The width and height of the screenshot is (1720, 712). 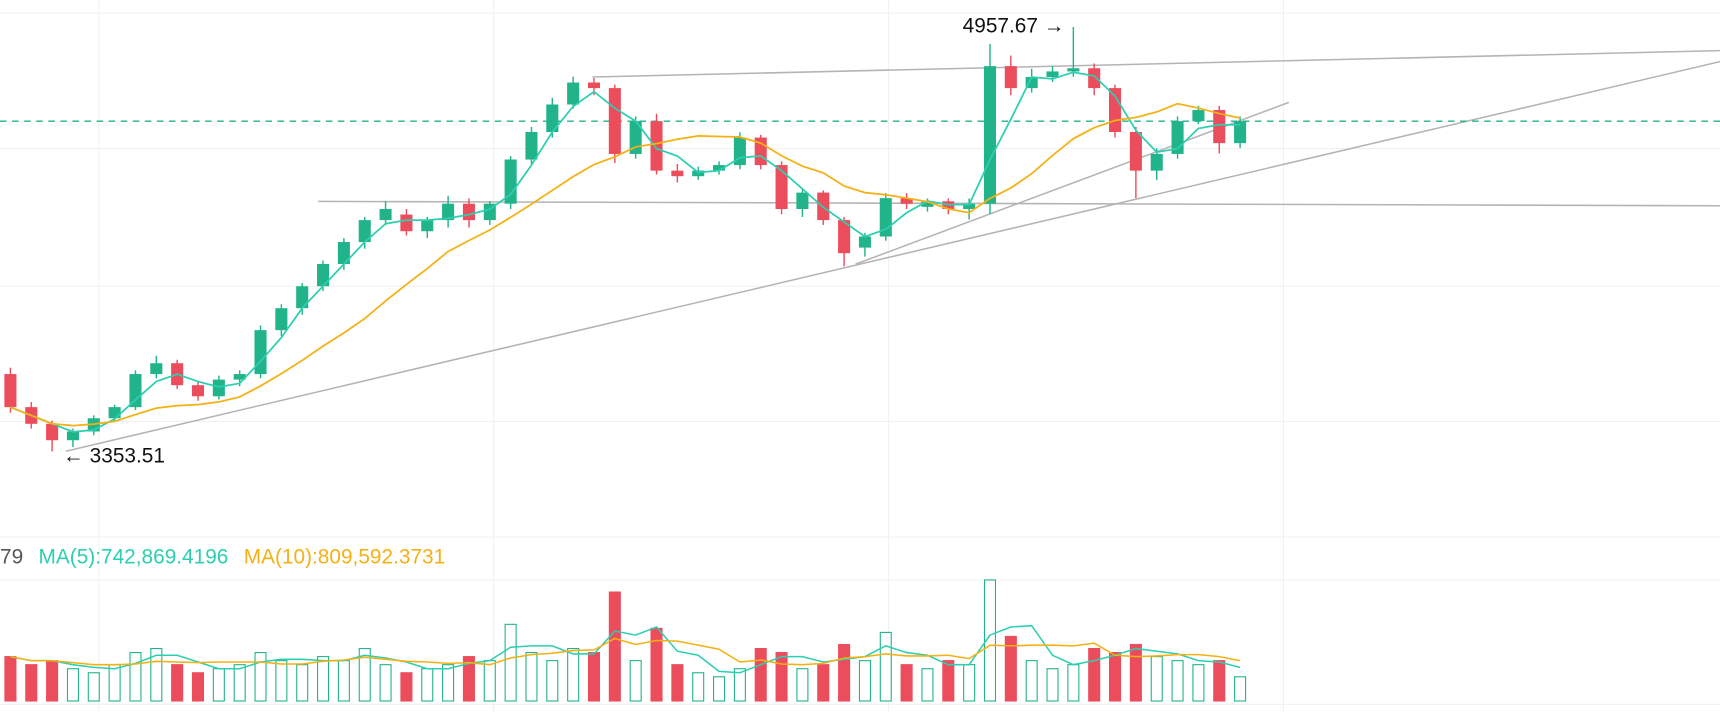 What do you see at coordinates (344, 556) in the screenshot?
I see `legend-entry: MA(10):809,592.3731` at bounding box center [344, 556].